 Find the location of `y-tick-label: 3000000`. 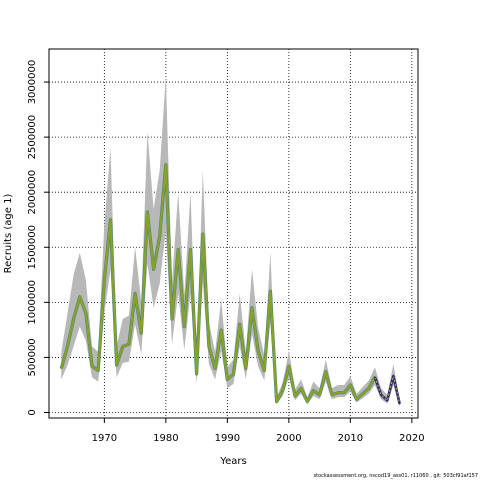

y-tick-label: 3000000 is located at coordinates (32, 82).